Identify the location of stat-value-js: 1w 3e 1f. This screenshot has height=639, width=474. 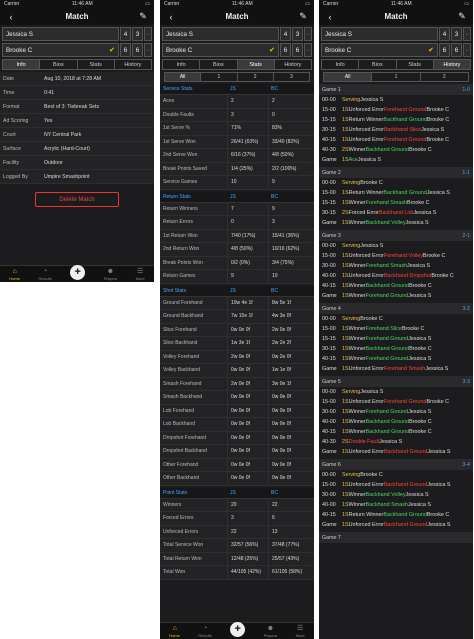
(247, 343).